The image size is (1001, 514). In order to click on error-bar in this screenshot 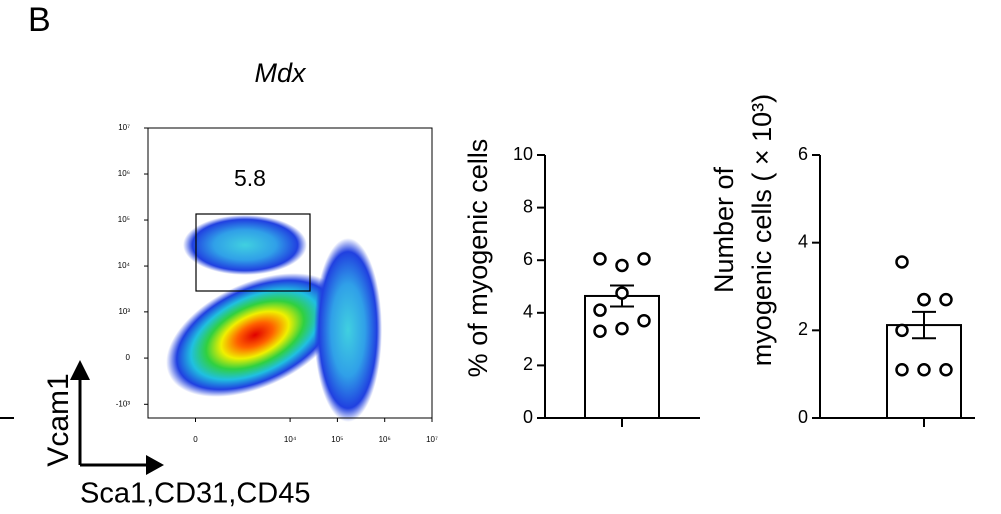, I will do `click(924, 325)`.